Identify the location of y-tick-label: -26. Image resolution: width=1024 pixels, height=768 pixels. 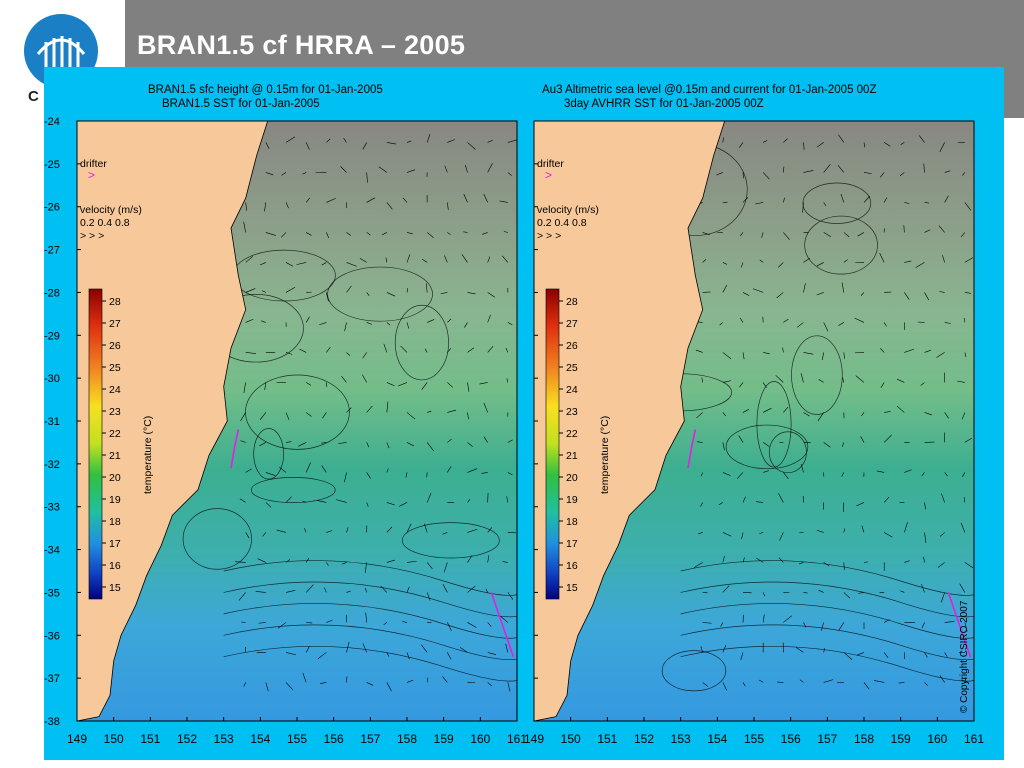
(52, 208).